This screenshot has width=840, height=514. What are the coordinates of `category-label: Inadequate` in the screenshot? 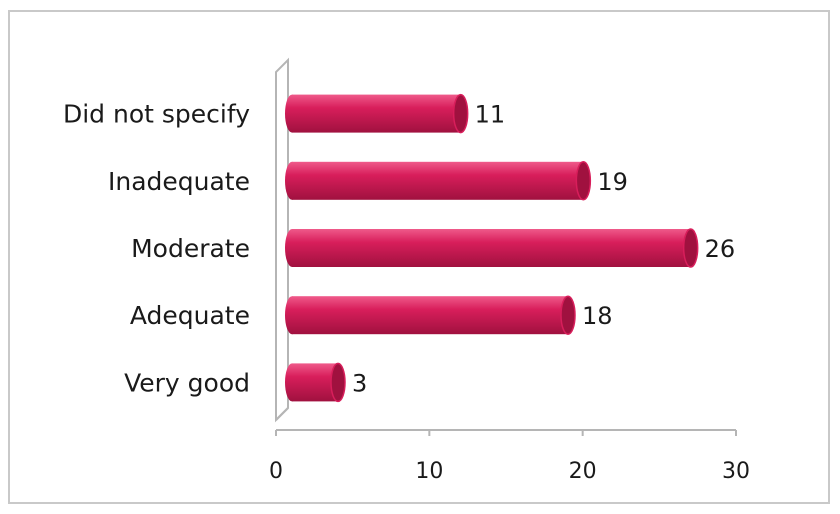 It's located at (179, 181).